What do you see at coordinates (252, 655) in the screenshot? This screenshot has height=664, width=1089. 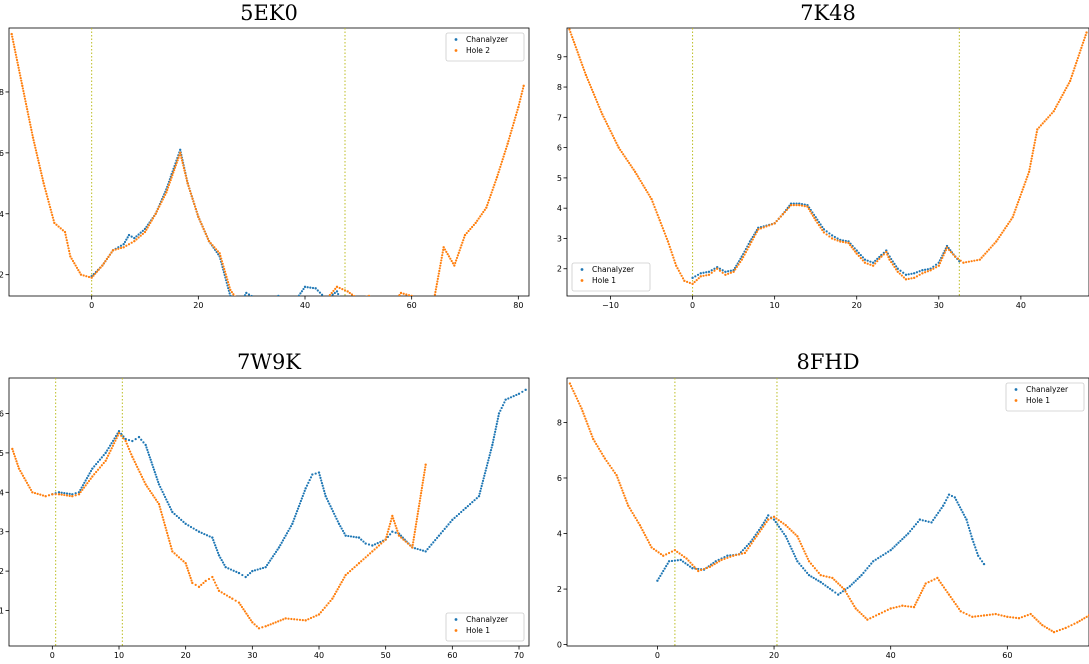 I see `x-tick-label: 30` at bounding box center [252, 655].